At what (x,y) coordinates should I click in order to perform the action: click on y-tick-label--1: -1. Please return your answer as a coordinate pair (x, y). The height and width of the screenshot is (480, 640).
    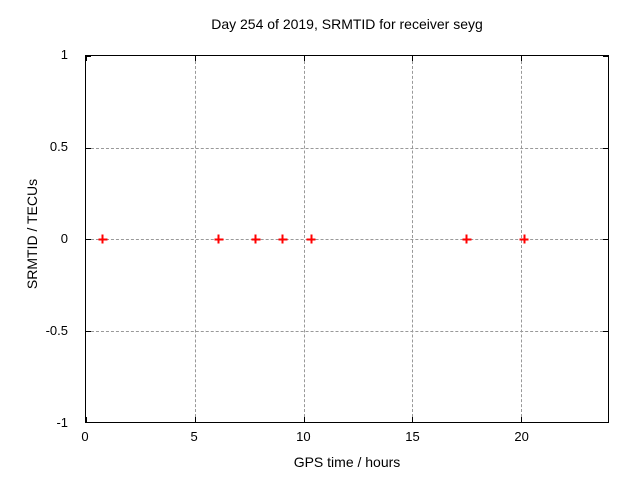
    Looking at the image, I should click on (62, 422).